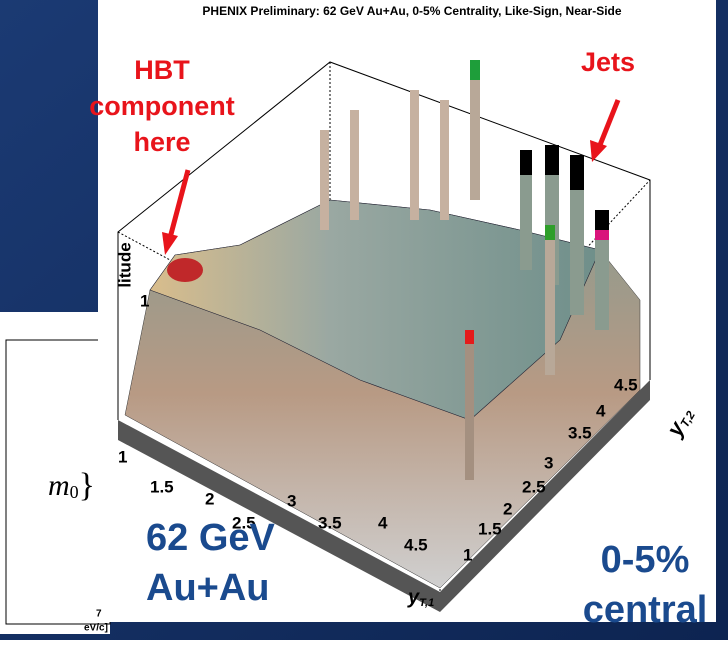 This screenshot has width=728, height=645. I want to click on z-tick-label: 1, so click(144, 300).